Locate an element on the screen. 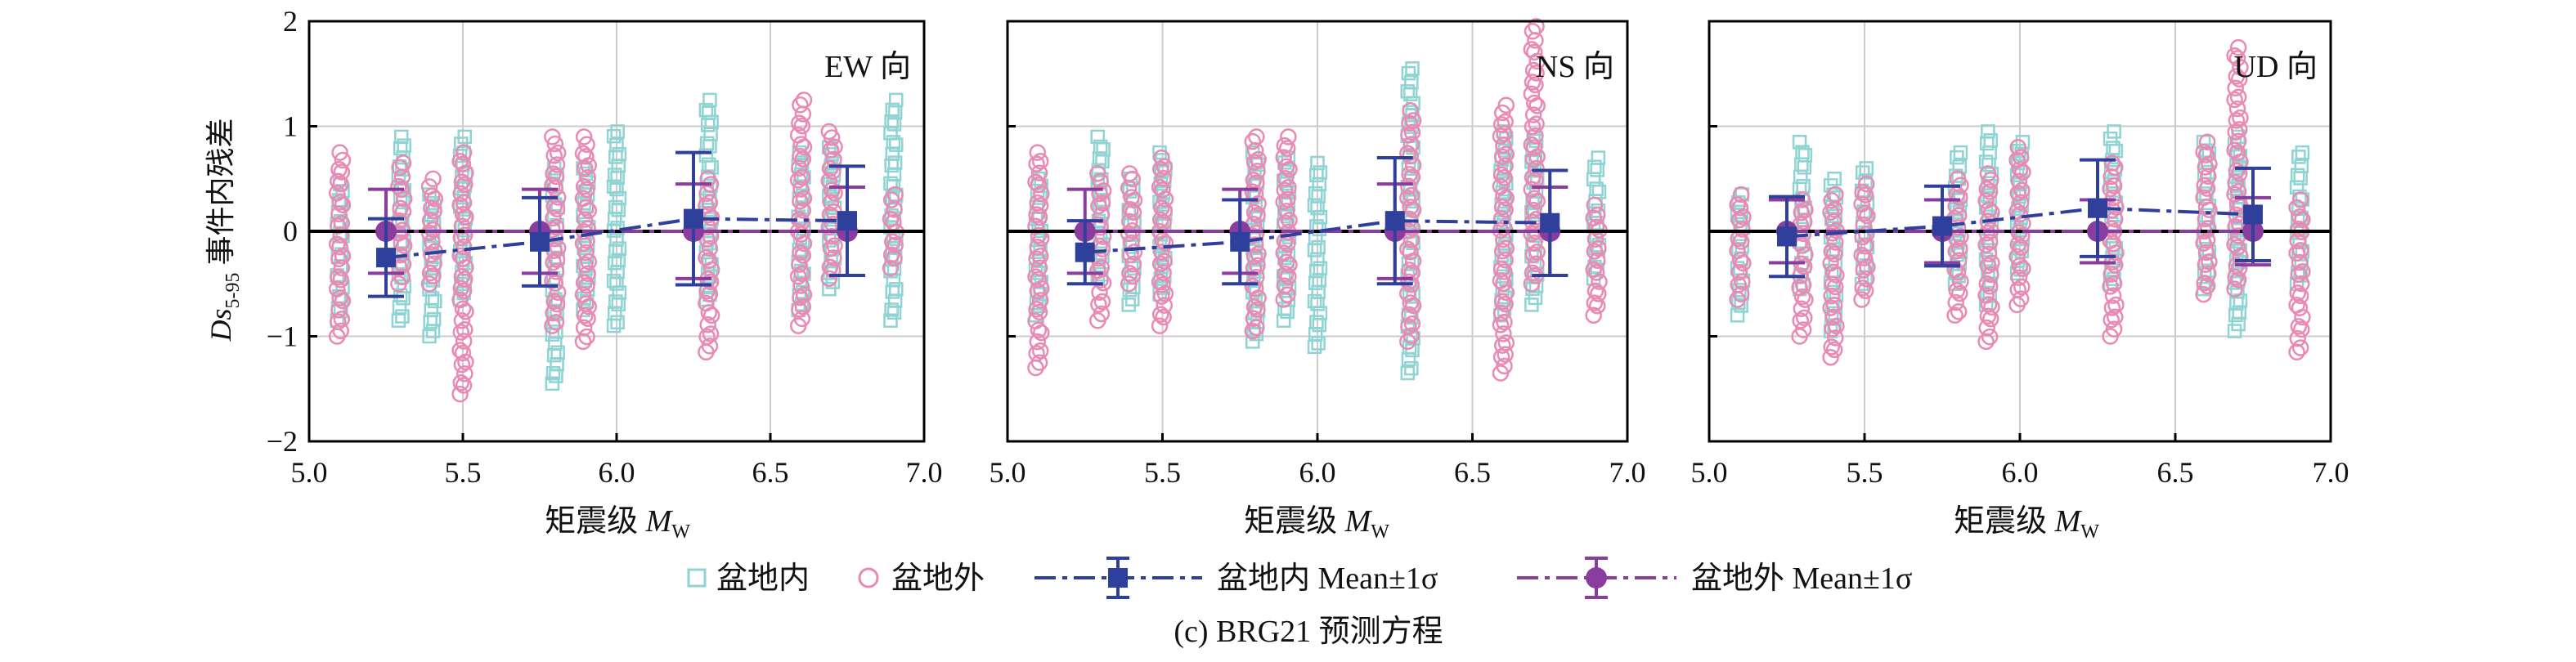  y-axis-label-sub: 5-95 is located at coordinates (233, 291).